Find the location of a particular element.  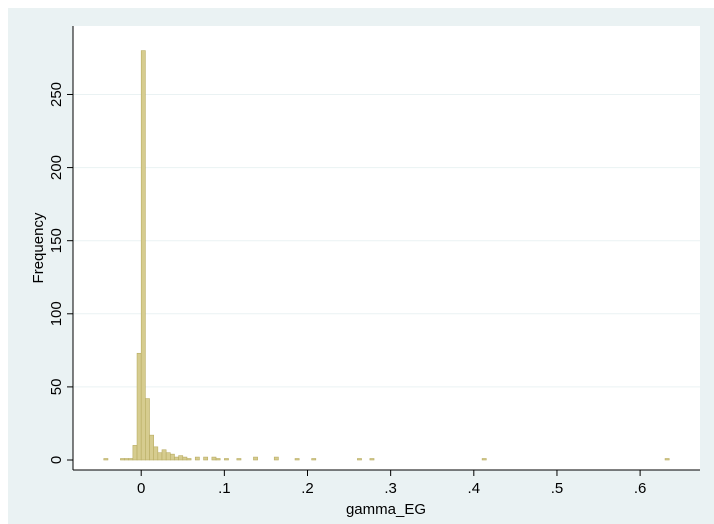

x-tick-label-6: .6 is located at coordinates (640, 488).